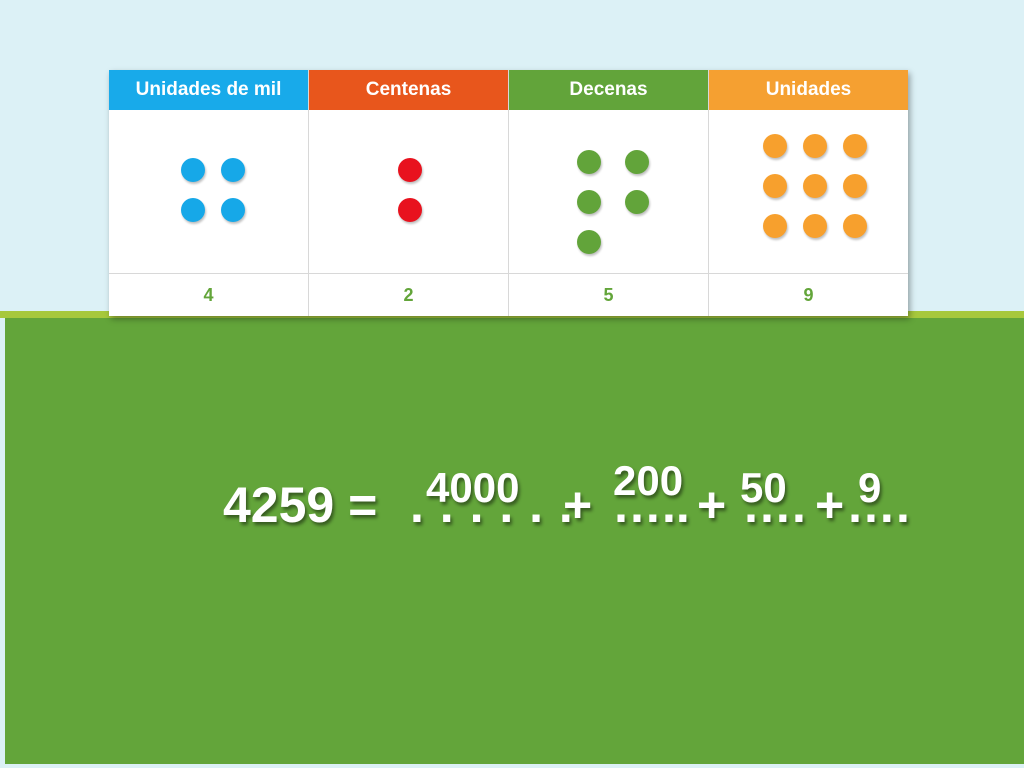 The height and width of the screenshot is (768, 1024). Describe the element at coordinates (808, 90) in the screenshot. I see `header-units: Unidades` at that location.